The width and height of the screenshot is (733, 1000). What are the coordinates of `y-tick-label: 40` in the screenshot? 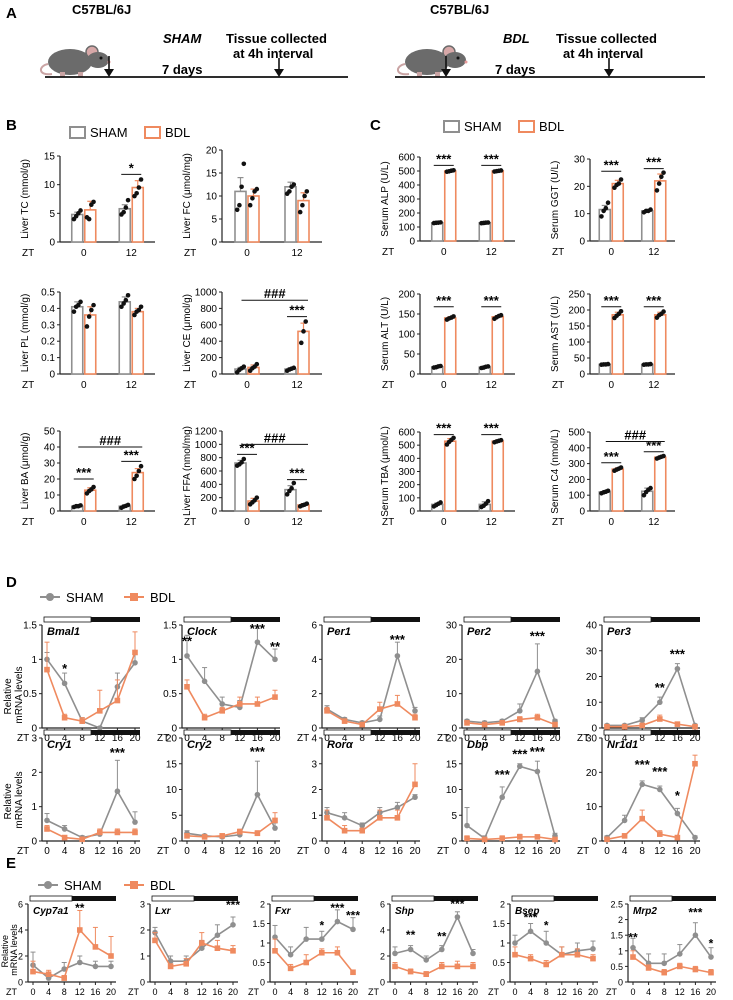 It's located at (592, 626).